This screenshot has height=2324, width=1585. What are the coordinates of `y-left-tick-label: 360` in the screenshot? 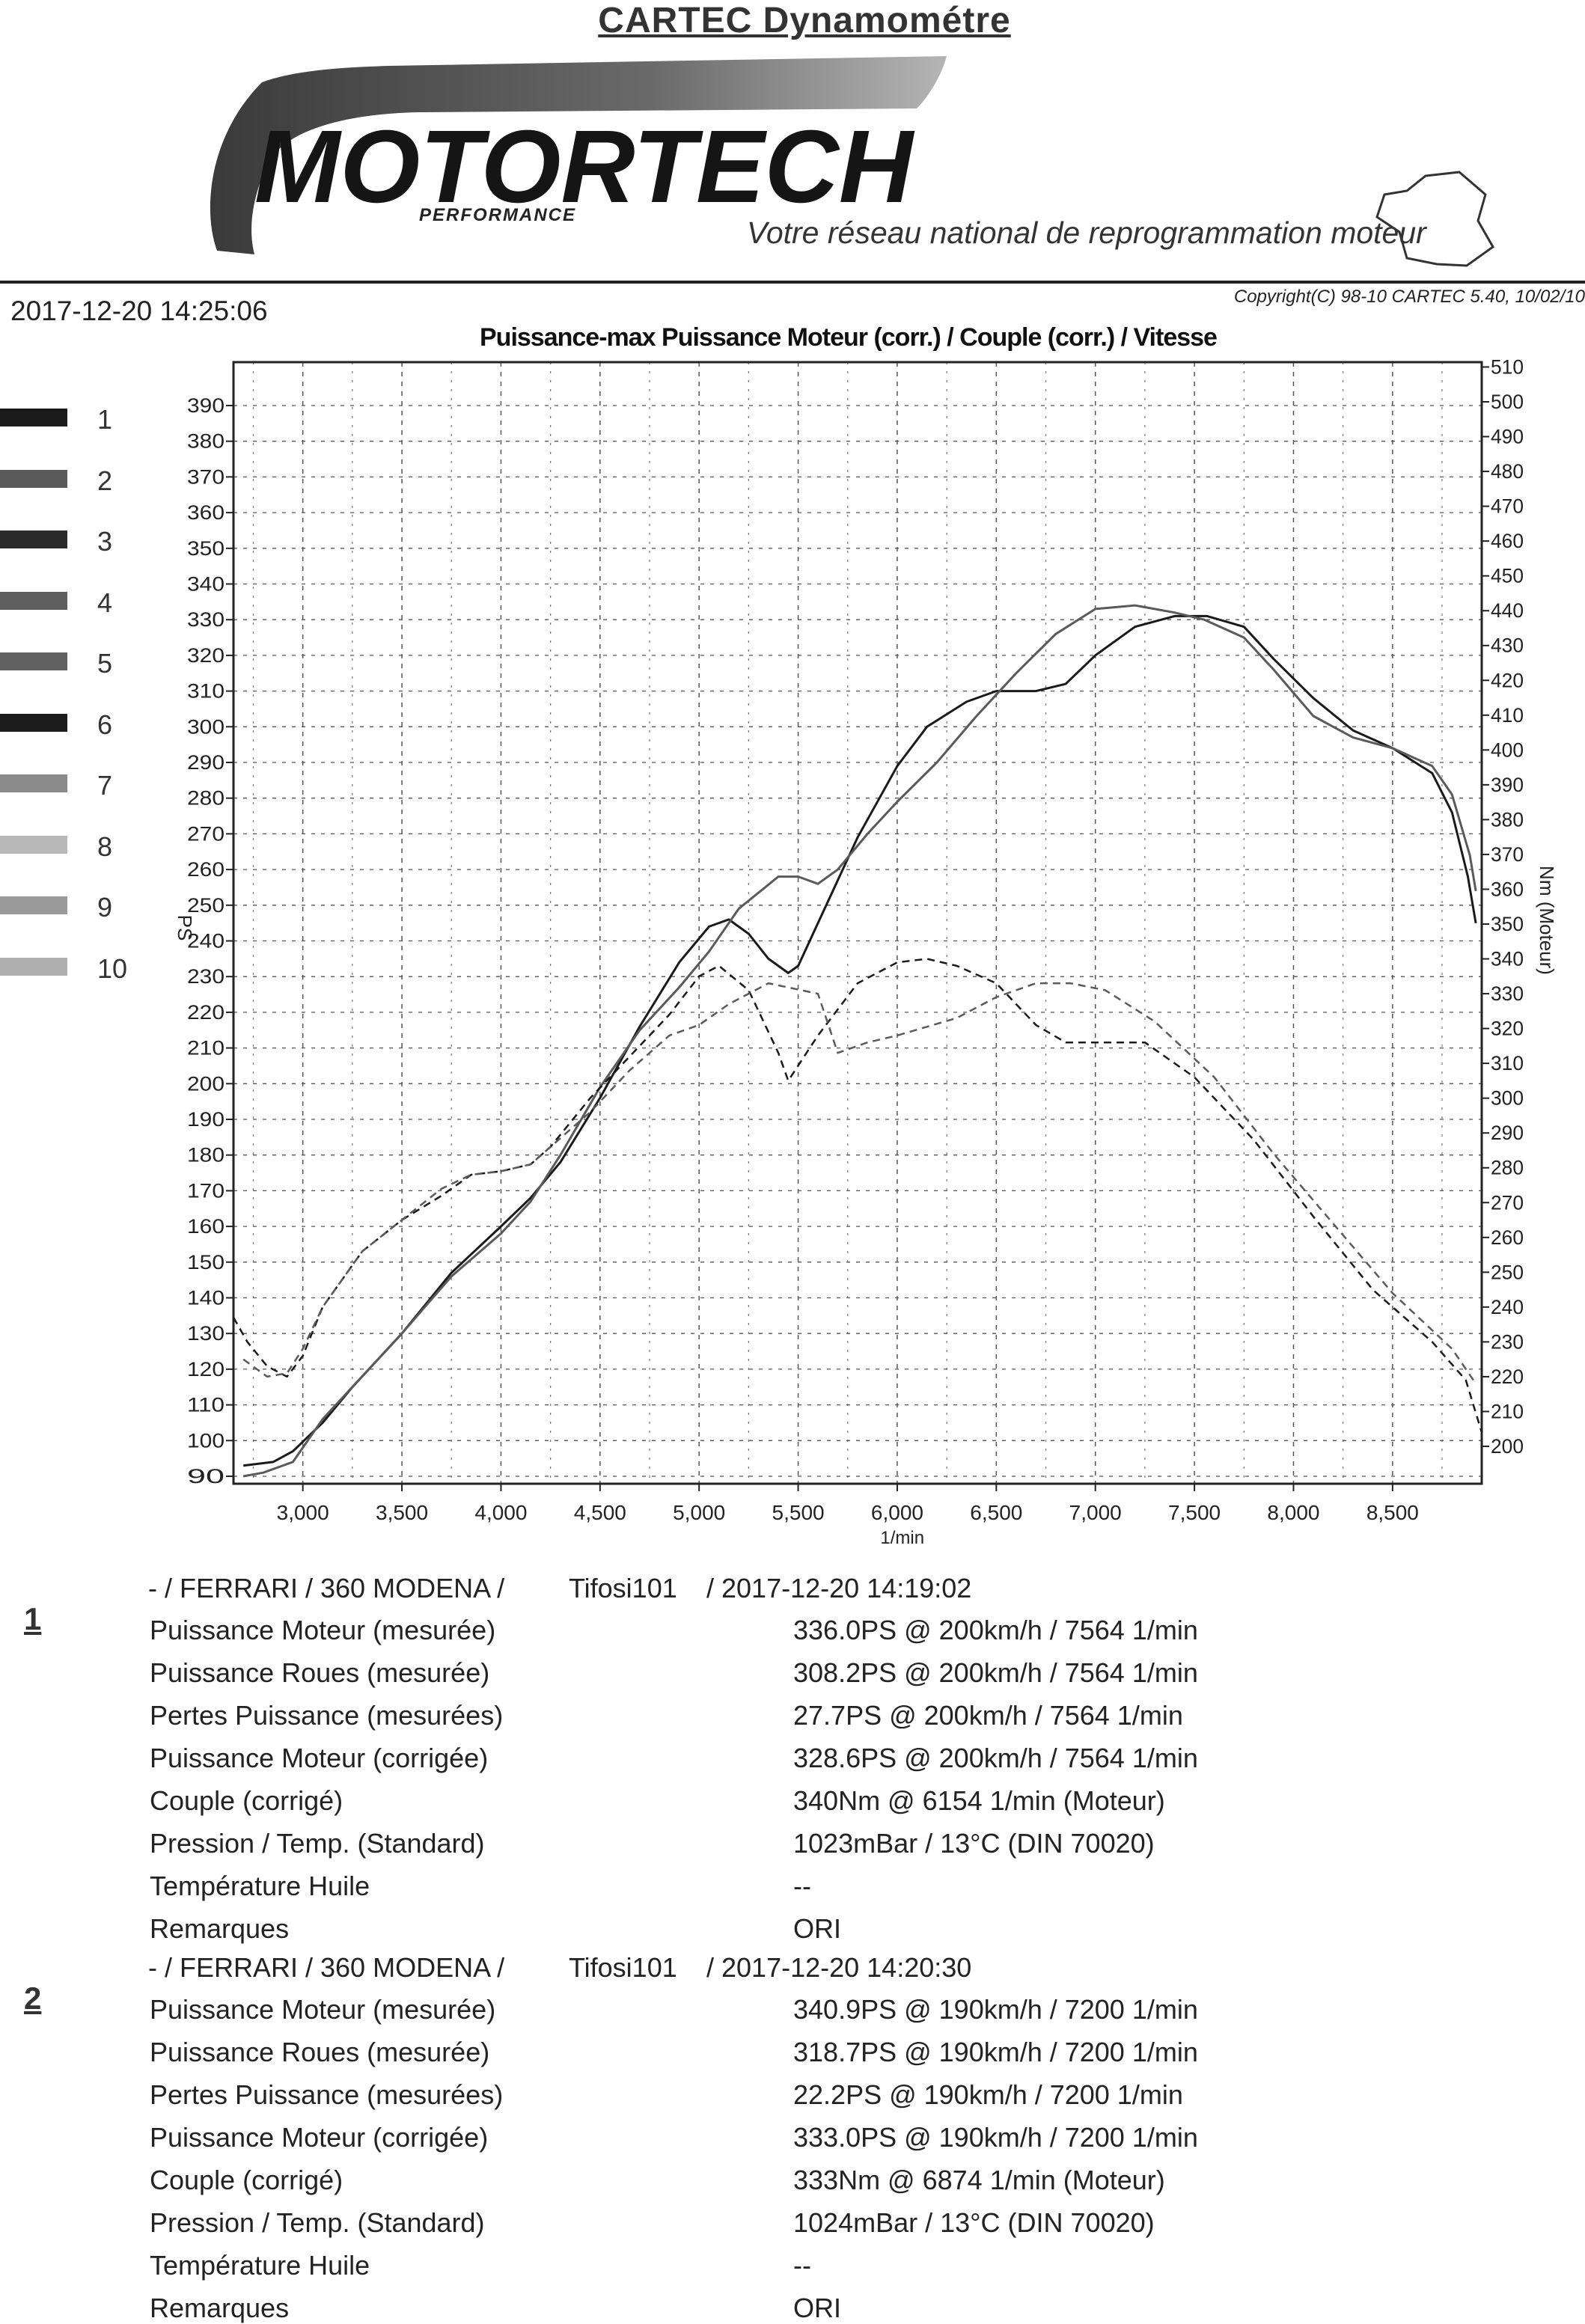 It's located at (206, 512).